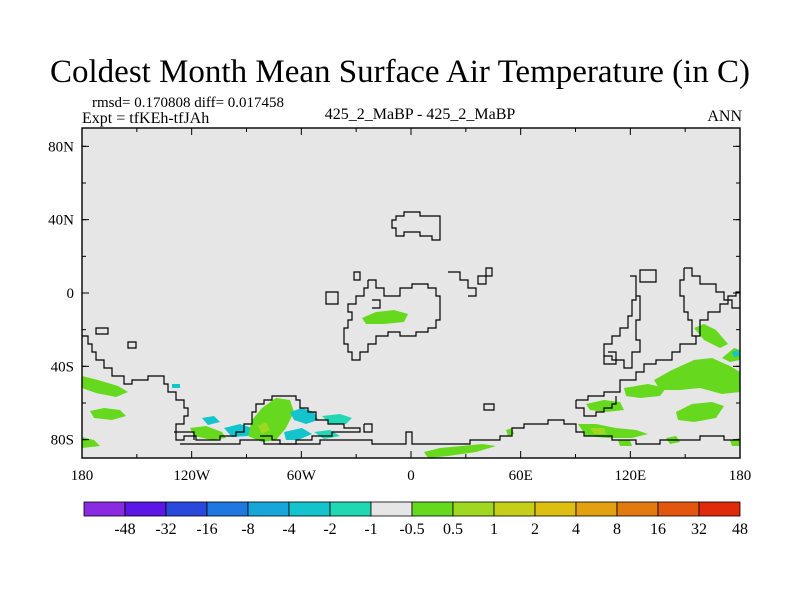 The width and height of the screenshot is (800, 600). I want to click on x-tick-label: 60W, so click(302, 476).